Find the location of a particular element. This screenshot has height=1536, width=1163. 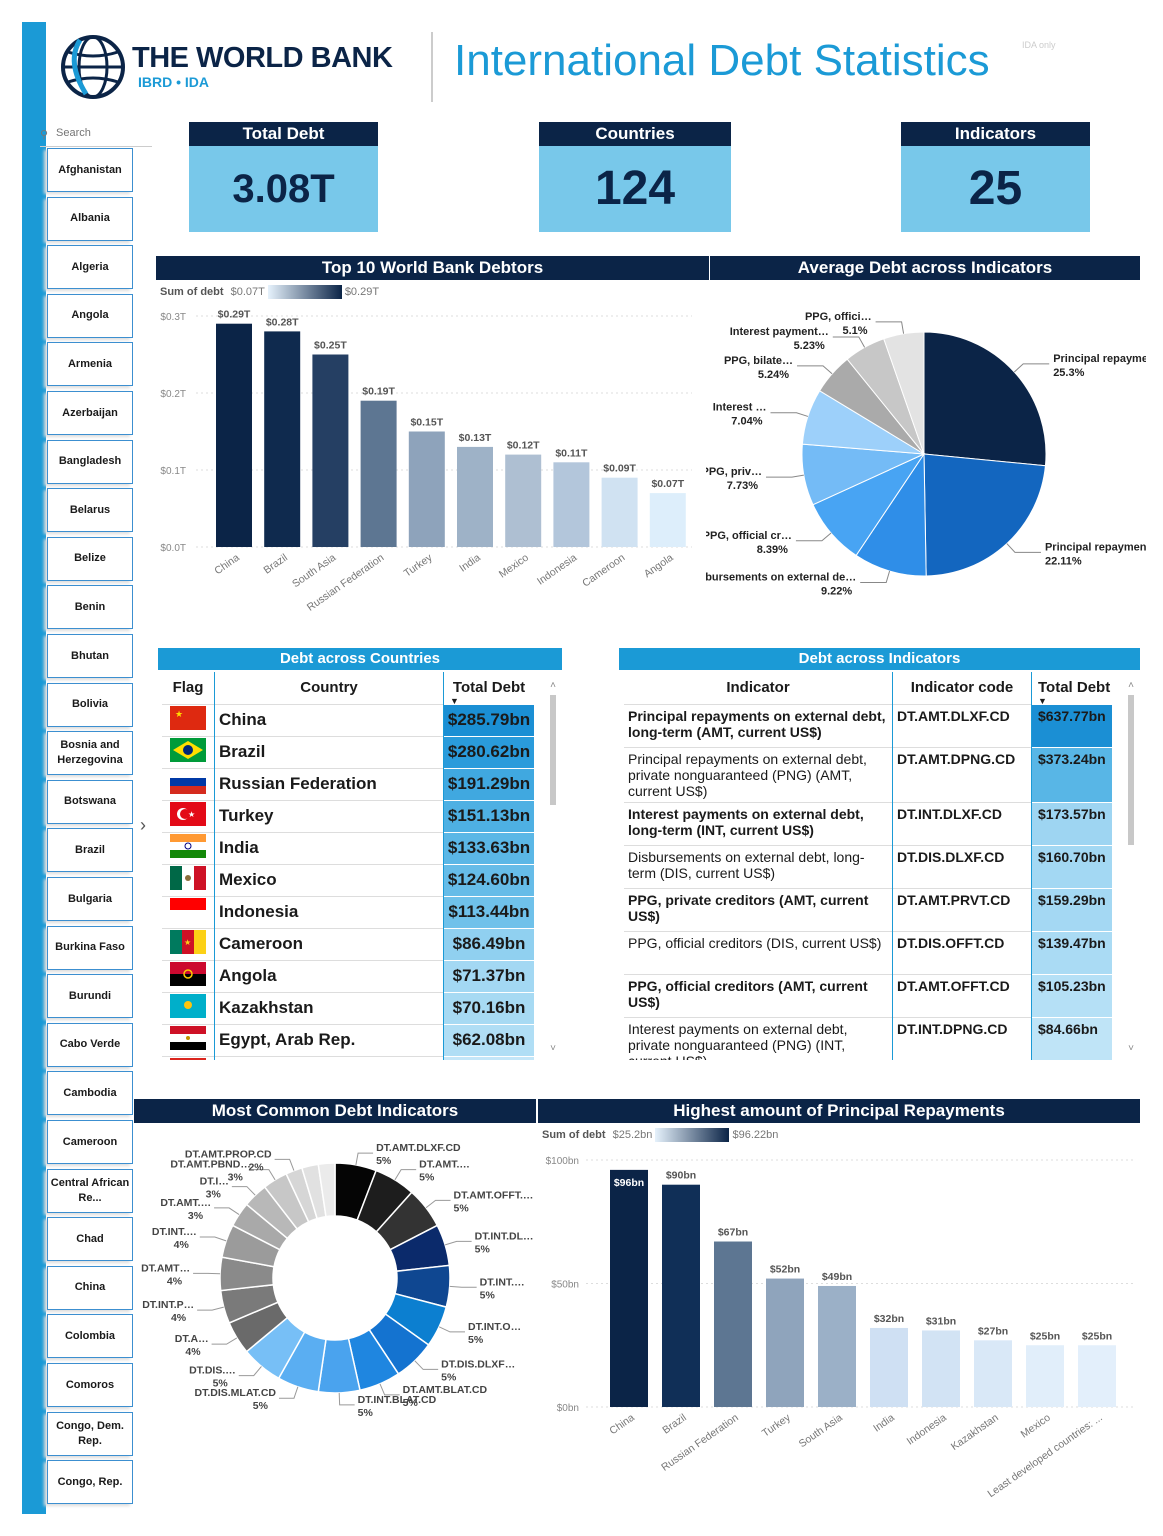

table-row: Mexico $124.60bn is located at coordinates (348, 879).